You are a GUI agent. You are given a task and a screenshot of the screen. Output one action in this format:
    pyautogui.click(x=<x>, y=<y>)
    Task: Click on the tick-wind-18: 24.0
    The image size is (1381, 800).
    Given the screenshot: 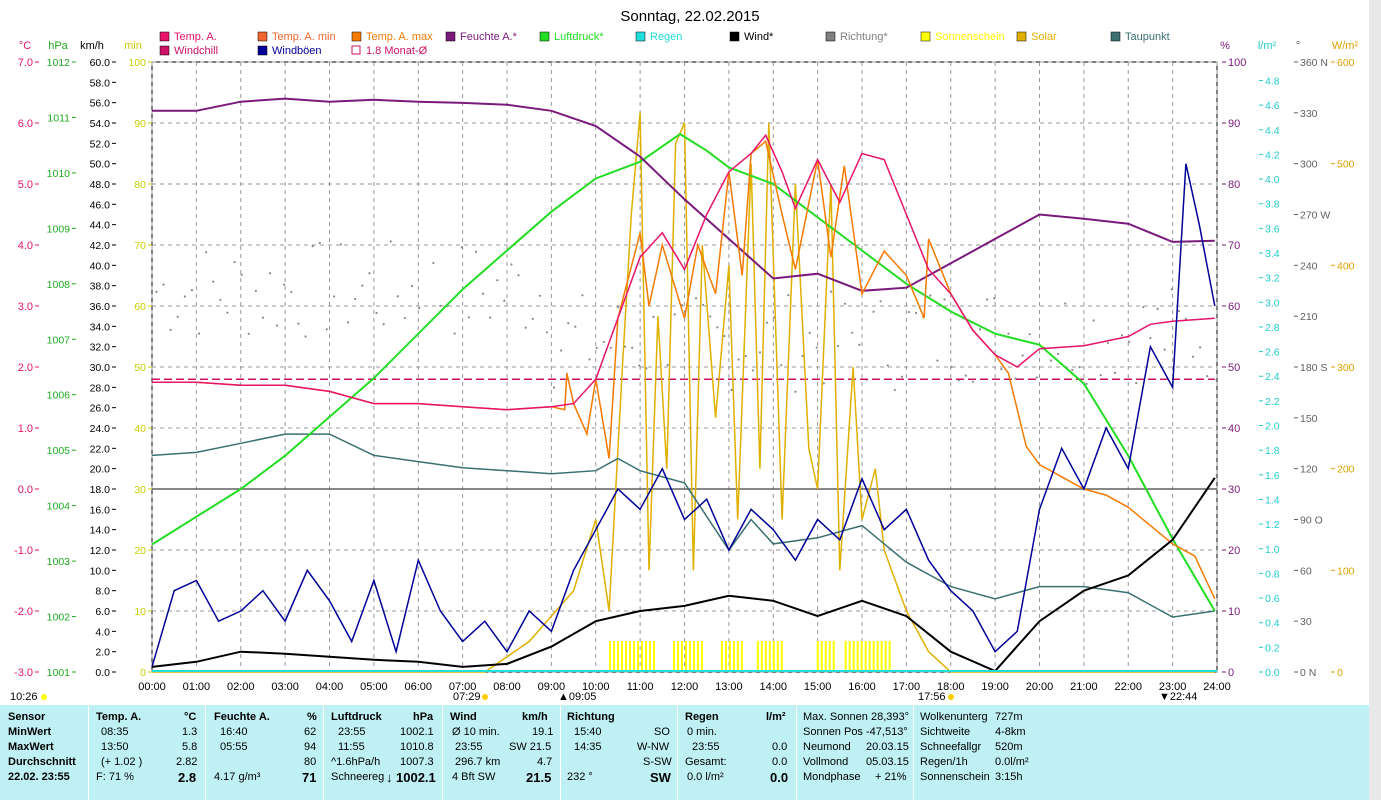 What is the action you would take?
    pyautogui.click(x=100, y=429)
    